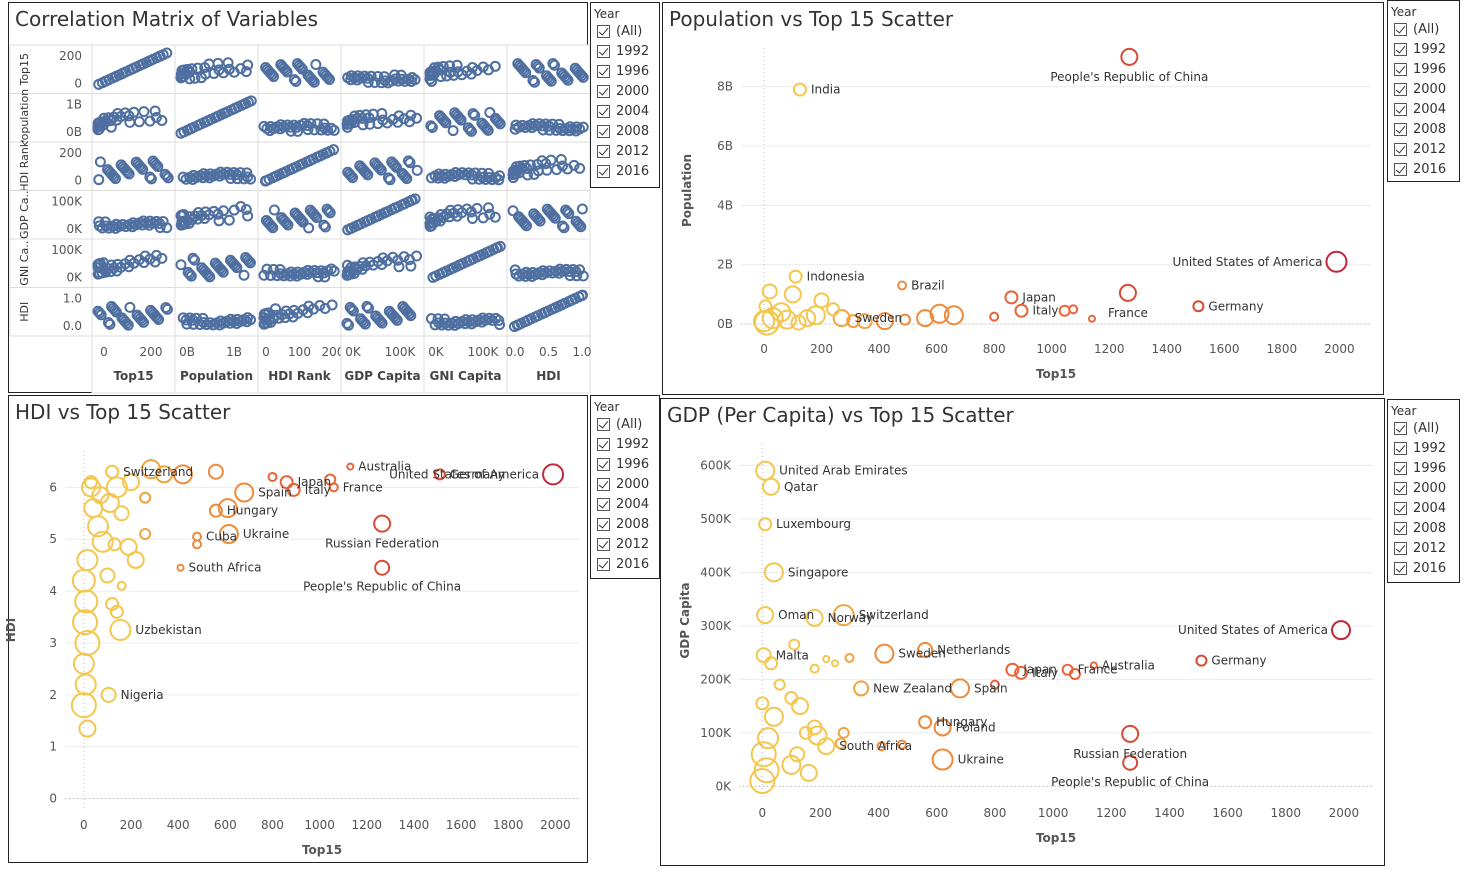 Image resolution: width=1468 pixels, height=873 pixels. Describe the element at coordinates (24, 70) in the screenshot. I see `matrix-row-label: Top15` at that location.